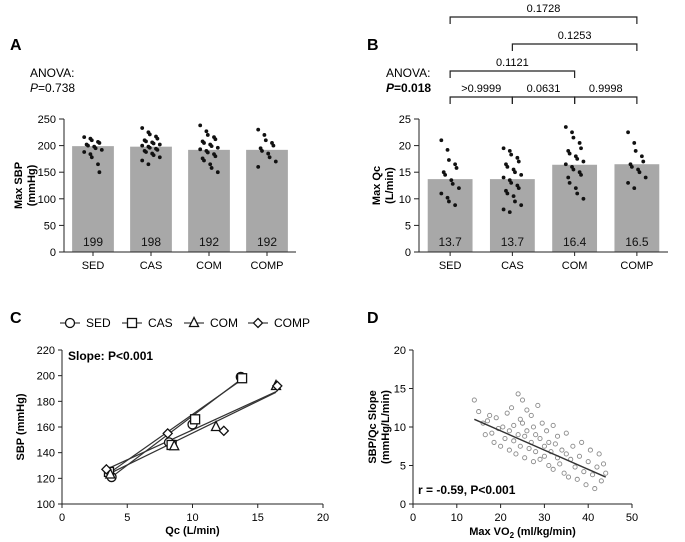 Image resolution: width=685 pixels, height=542 pixels. Describe the element at coordinates (34, 88) in the screenshot. I see `anova-p-letter: P` at that location.